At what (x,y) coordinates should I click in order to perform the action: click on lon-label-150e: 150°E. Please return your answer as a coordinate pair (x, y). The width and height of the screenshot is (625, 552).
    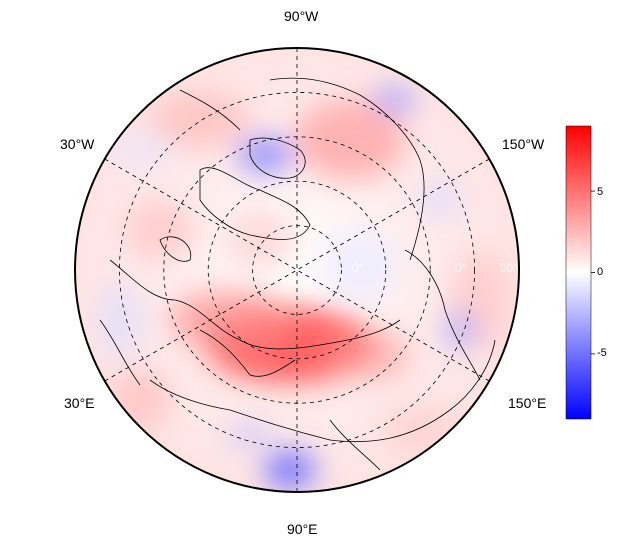
    Looking at the image, I should click on (527, 403).